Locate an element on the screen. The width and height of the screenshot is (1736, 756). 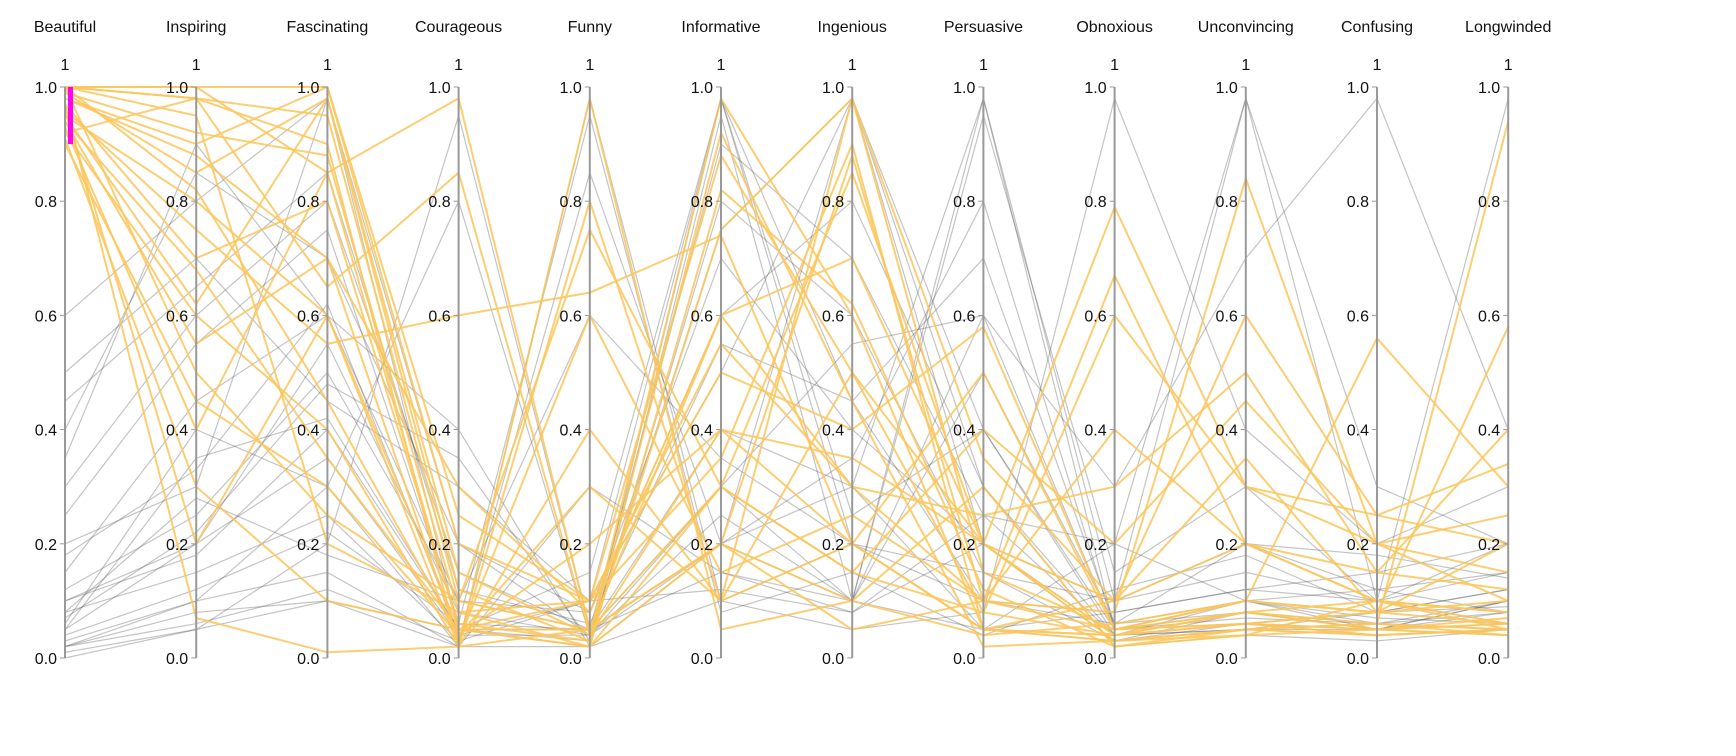
axis-confusing: Confusing 1 0.0 0.2 0.4 0.6 0.8 1.0 is located at coordinates (1377, 343).